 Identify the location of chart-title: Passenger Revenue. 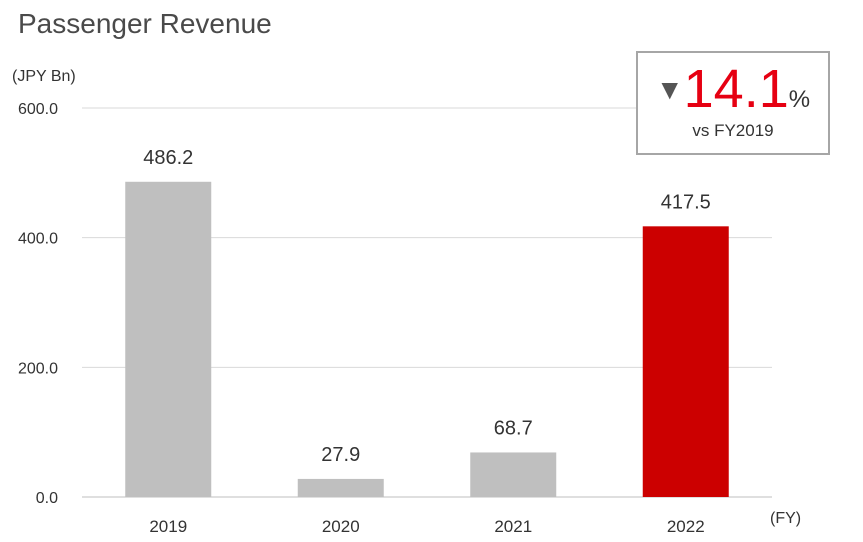
(145, 23).